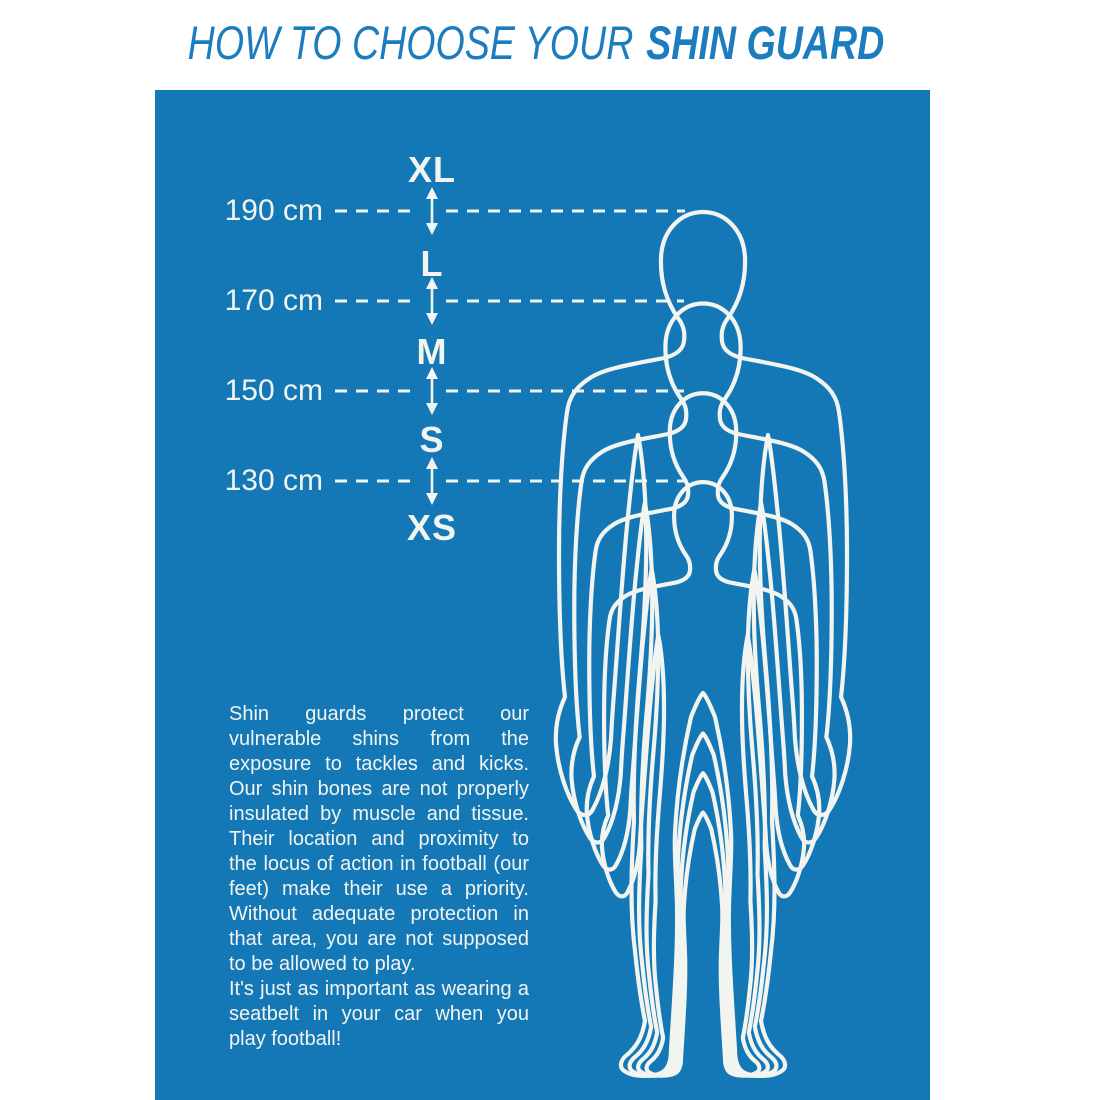 The image size is (1100, 1100). What do you see at coordinates (273, 480) in the screenshot?
I see `height-label-130: 130 cm` at bounding box center [273, 480].